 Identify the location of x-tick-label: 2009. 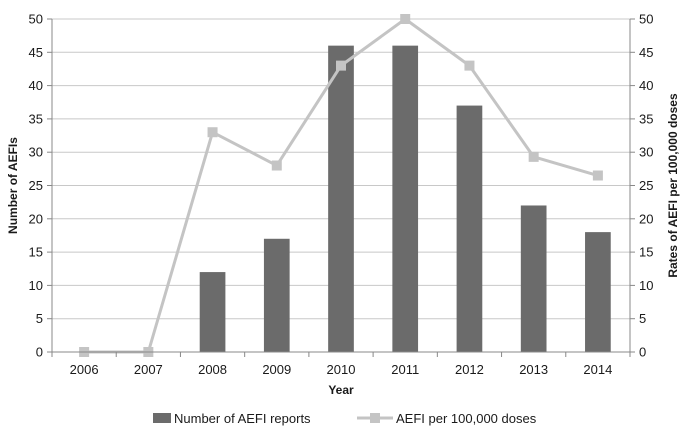
(276, 369).